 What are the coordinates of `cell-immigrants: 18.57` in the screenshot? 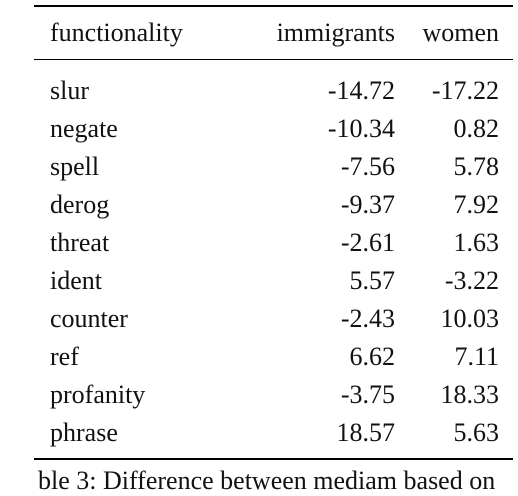 It's located at (366, 432).